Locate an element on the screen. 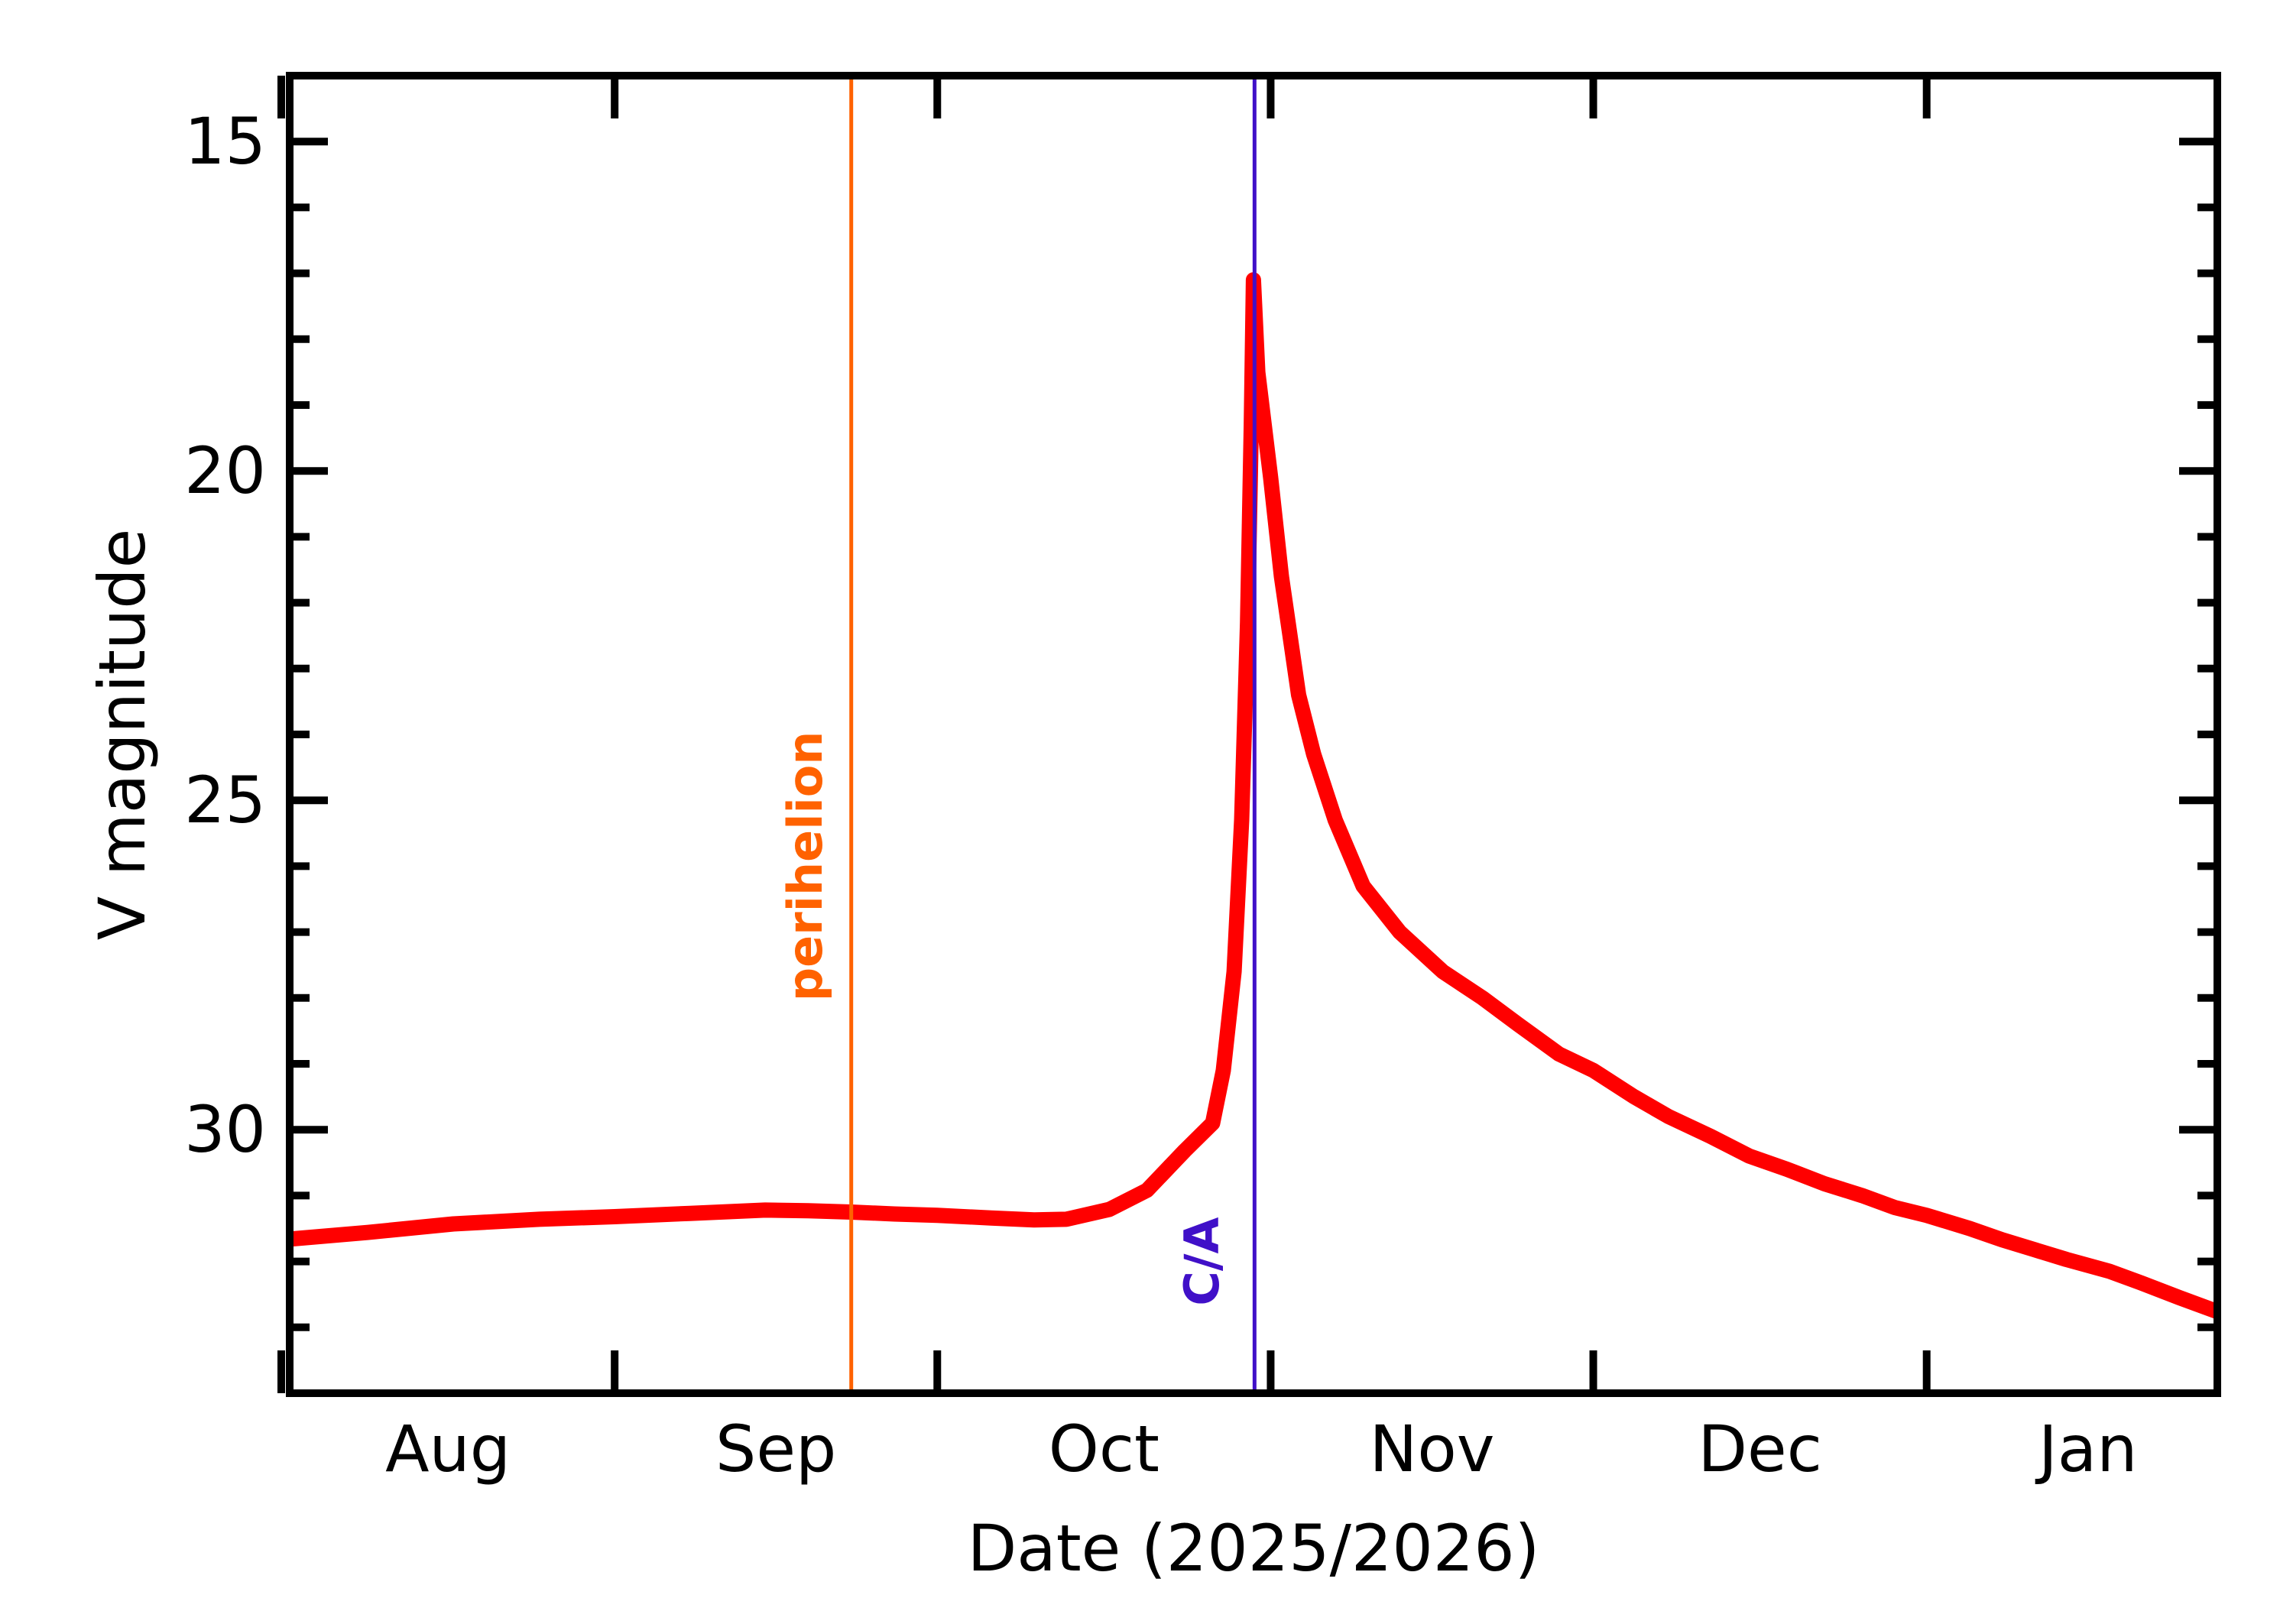  y-axis-title: V magnitude is located at coordinates (122, 735).